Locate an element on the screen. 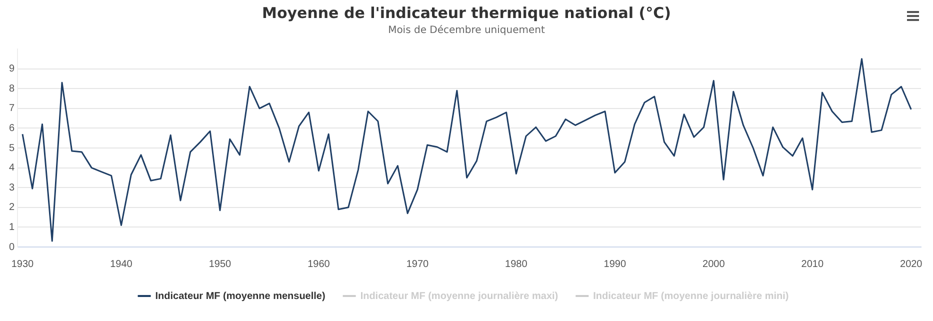 This screenshot has width=933, height=321. x-tick-label: 2010 is located at coordinates (812, 264).